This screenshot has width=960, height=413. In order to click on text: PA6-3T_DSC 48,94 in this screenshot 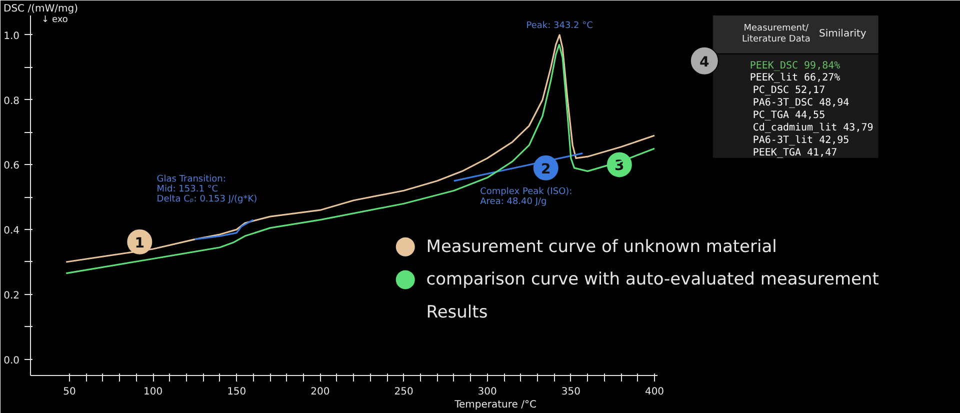, I will do `click(801, 103)`.